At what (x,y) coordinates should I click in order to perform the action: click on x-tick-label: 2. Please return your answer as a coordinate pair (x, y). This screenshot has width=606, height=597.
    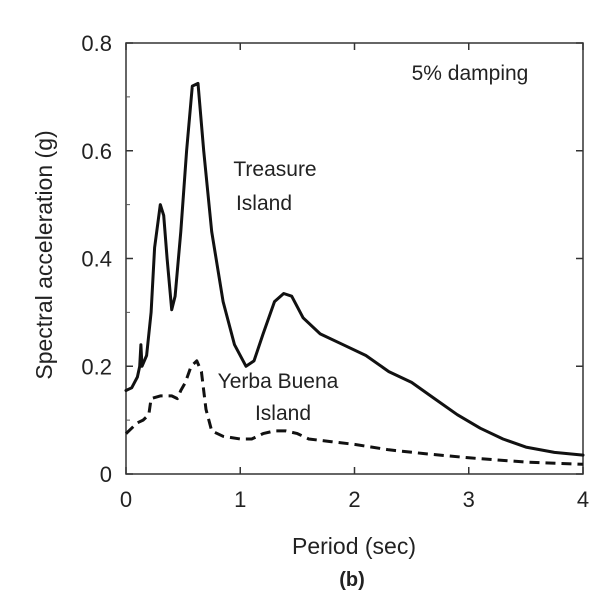
    Looking at the image, I should click on (354, 499).